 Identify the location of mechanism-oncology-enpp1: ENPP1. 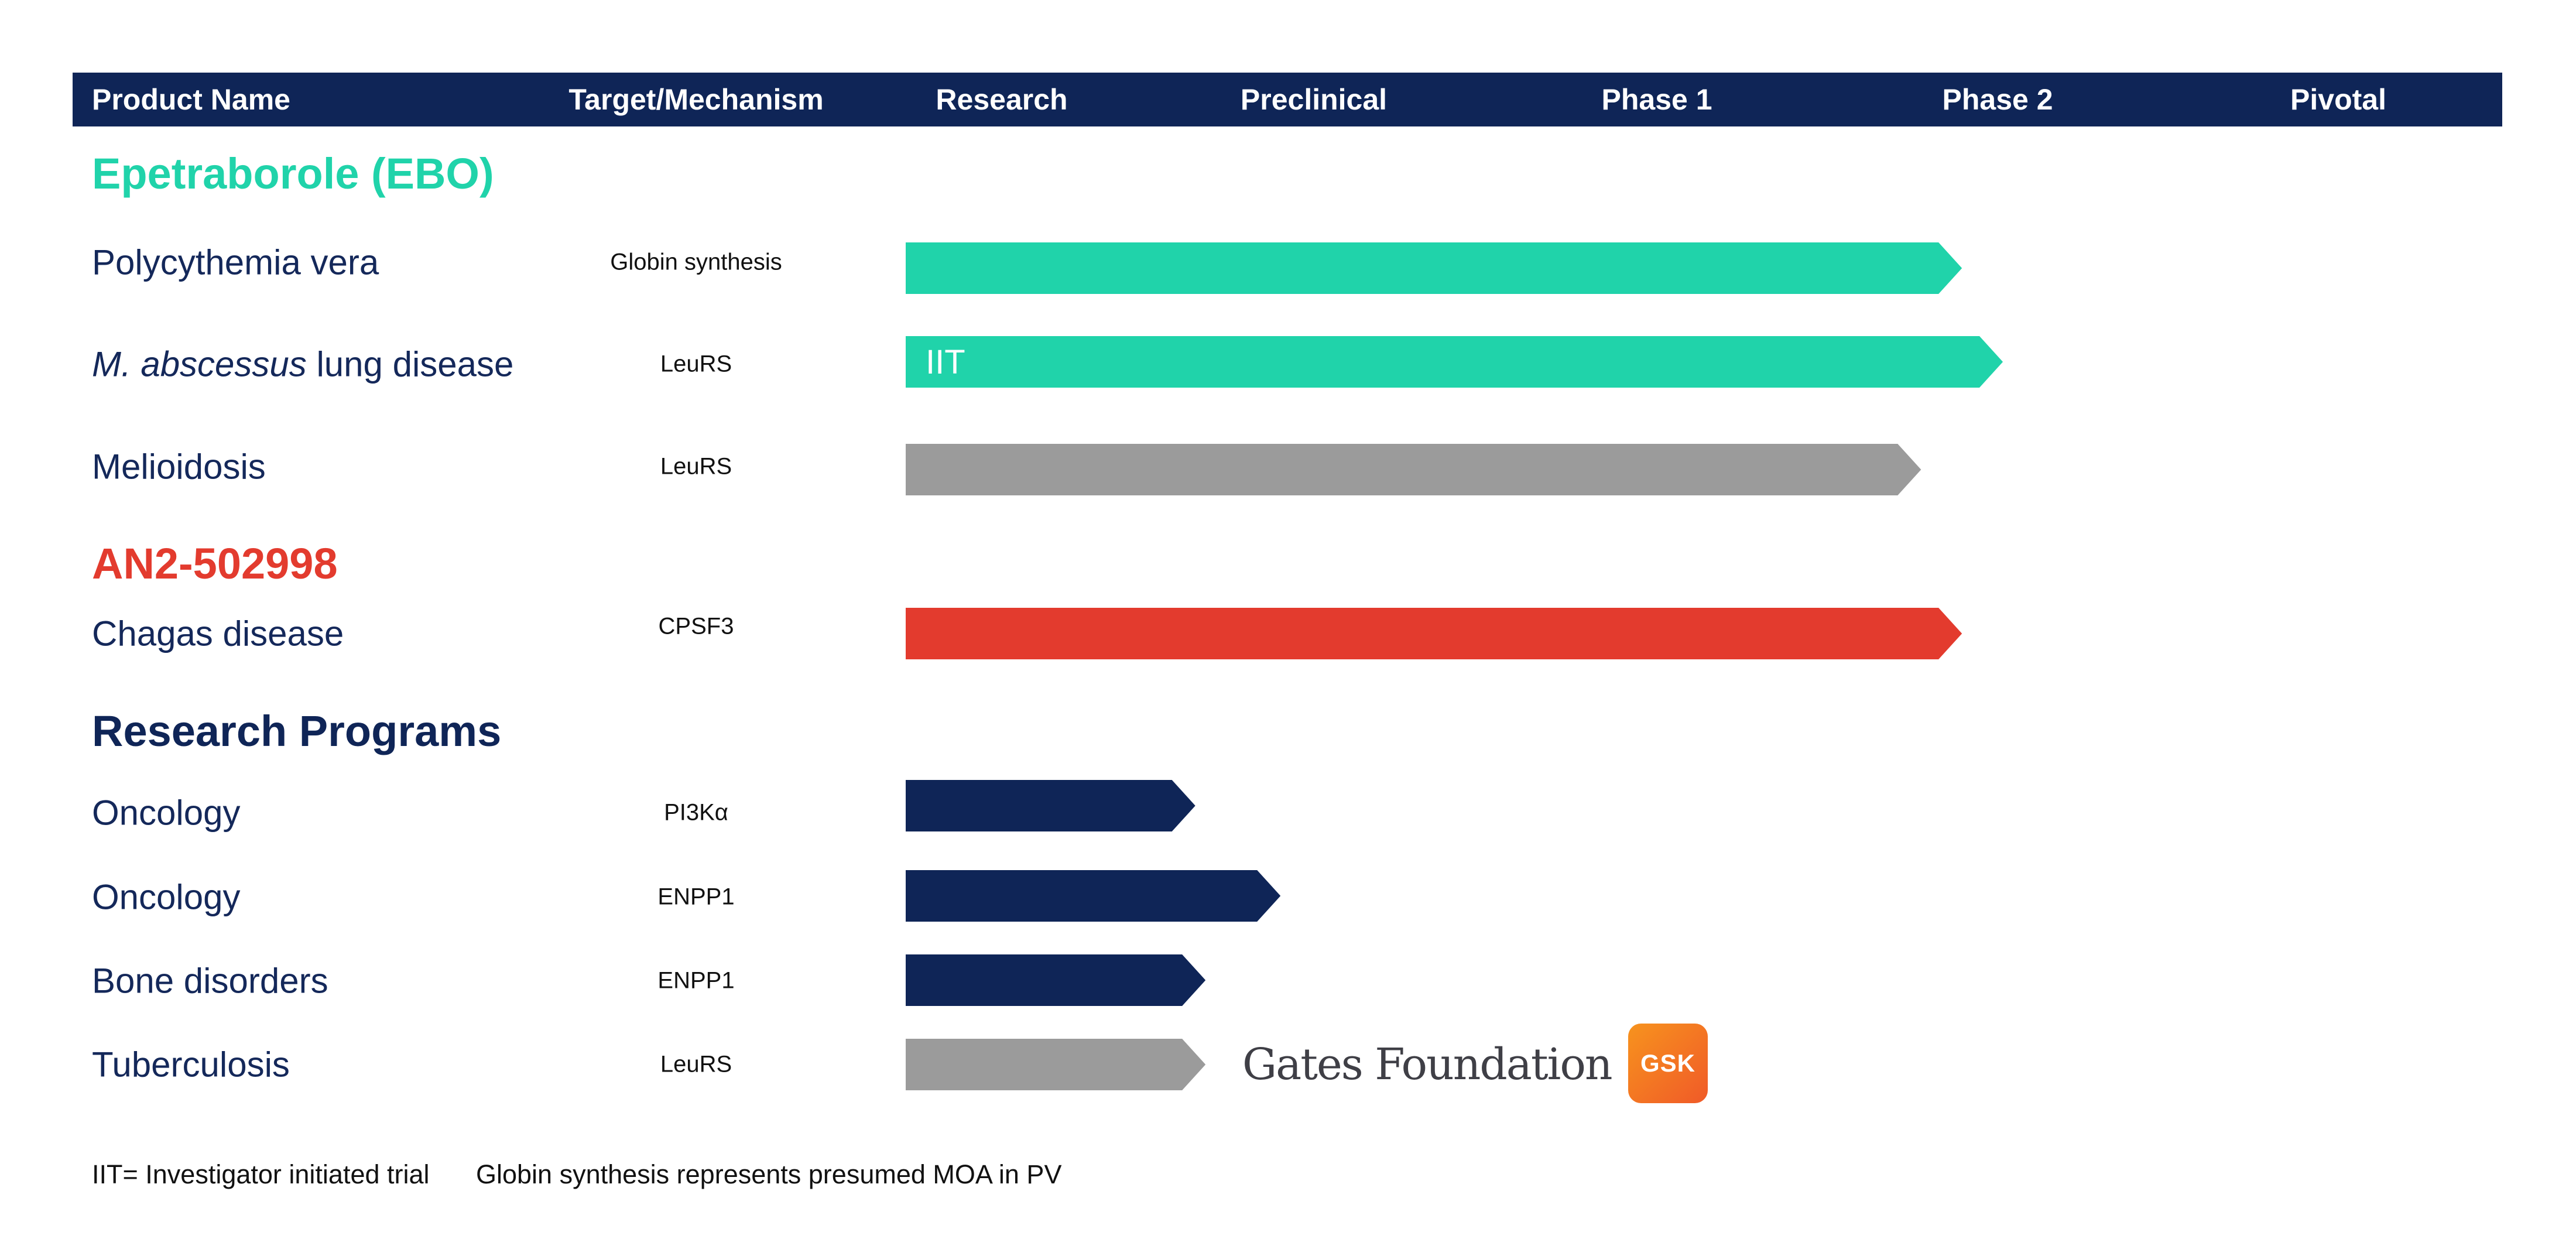
(696, 897).